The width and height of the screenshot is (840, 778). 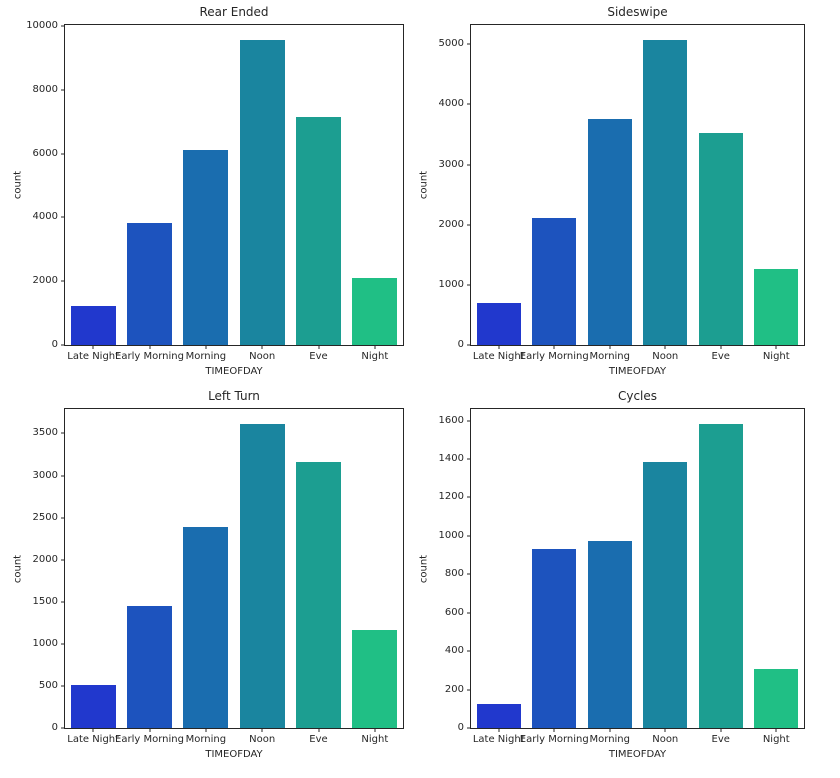 What do you see at coordinates (776, 306) in the screenshot?
I see `bar-night` at bounding box center [776, 306].